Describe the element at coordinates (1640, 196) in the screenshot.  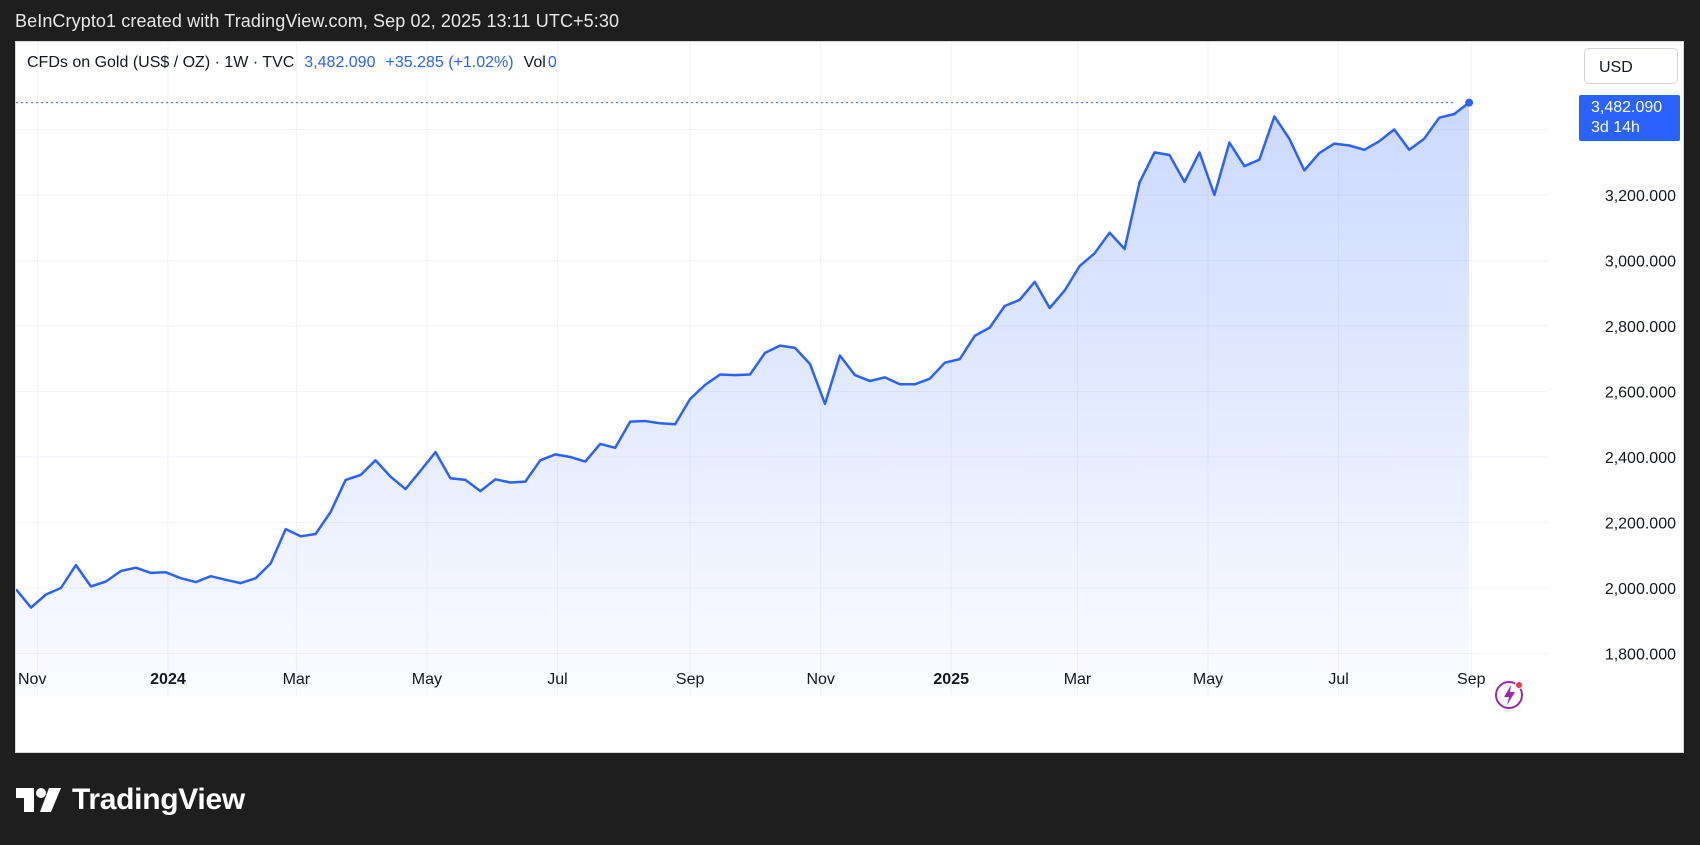
I see `y-tick-label: 3,200.000` at that location.